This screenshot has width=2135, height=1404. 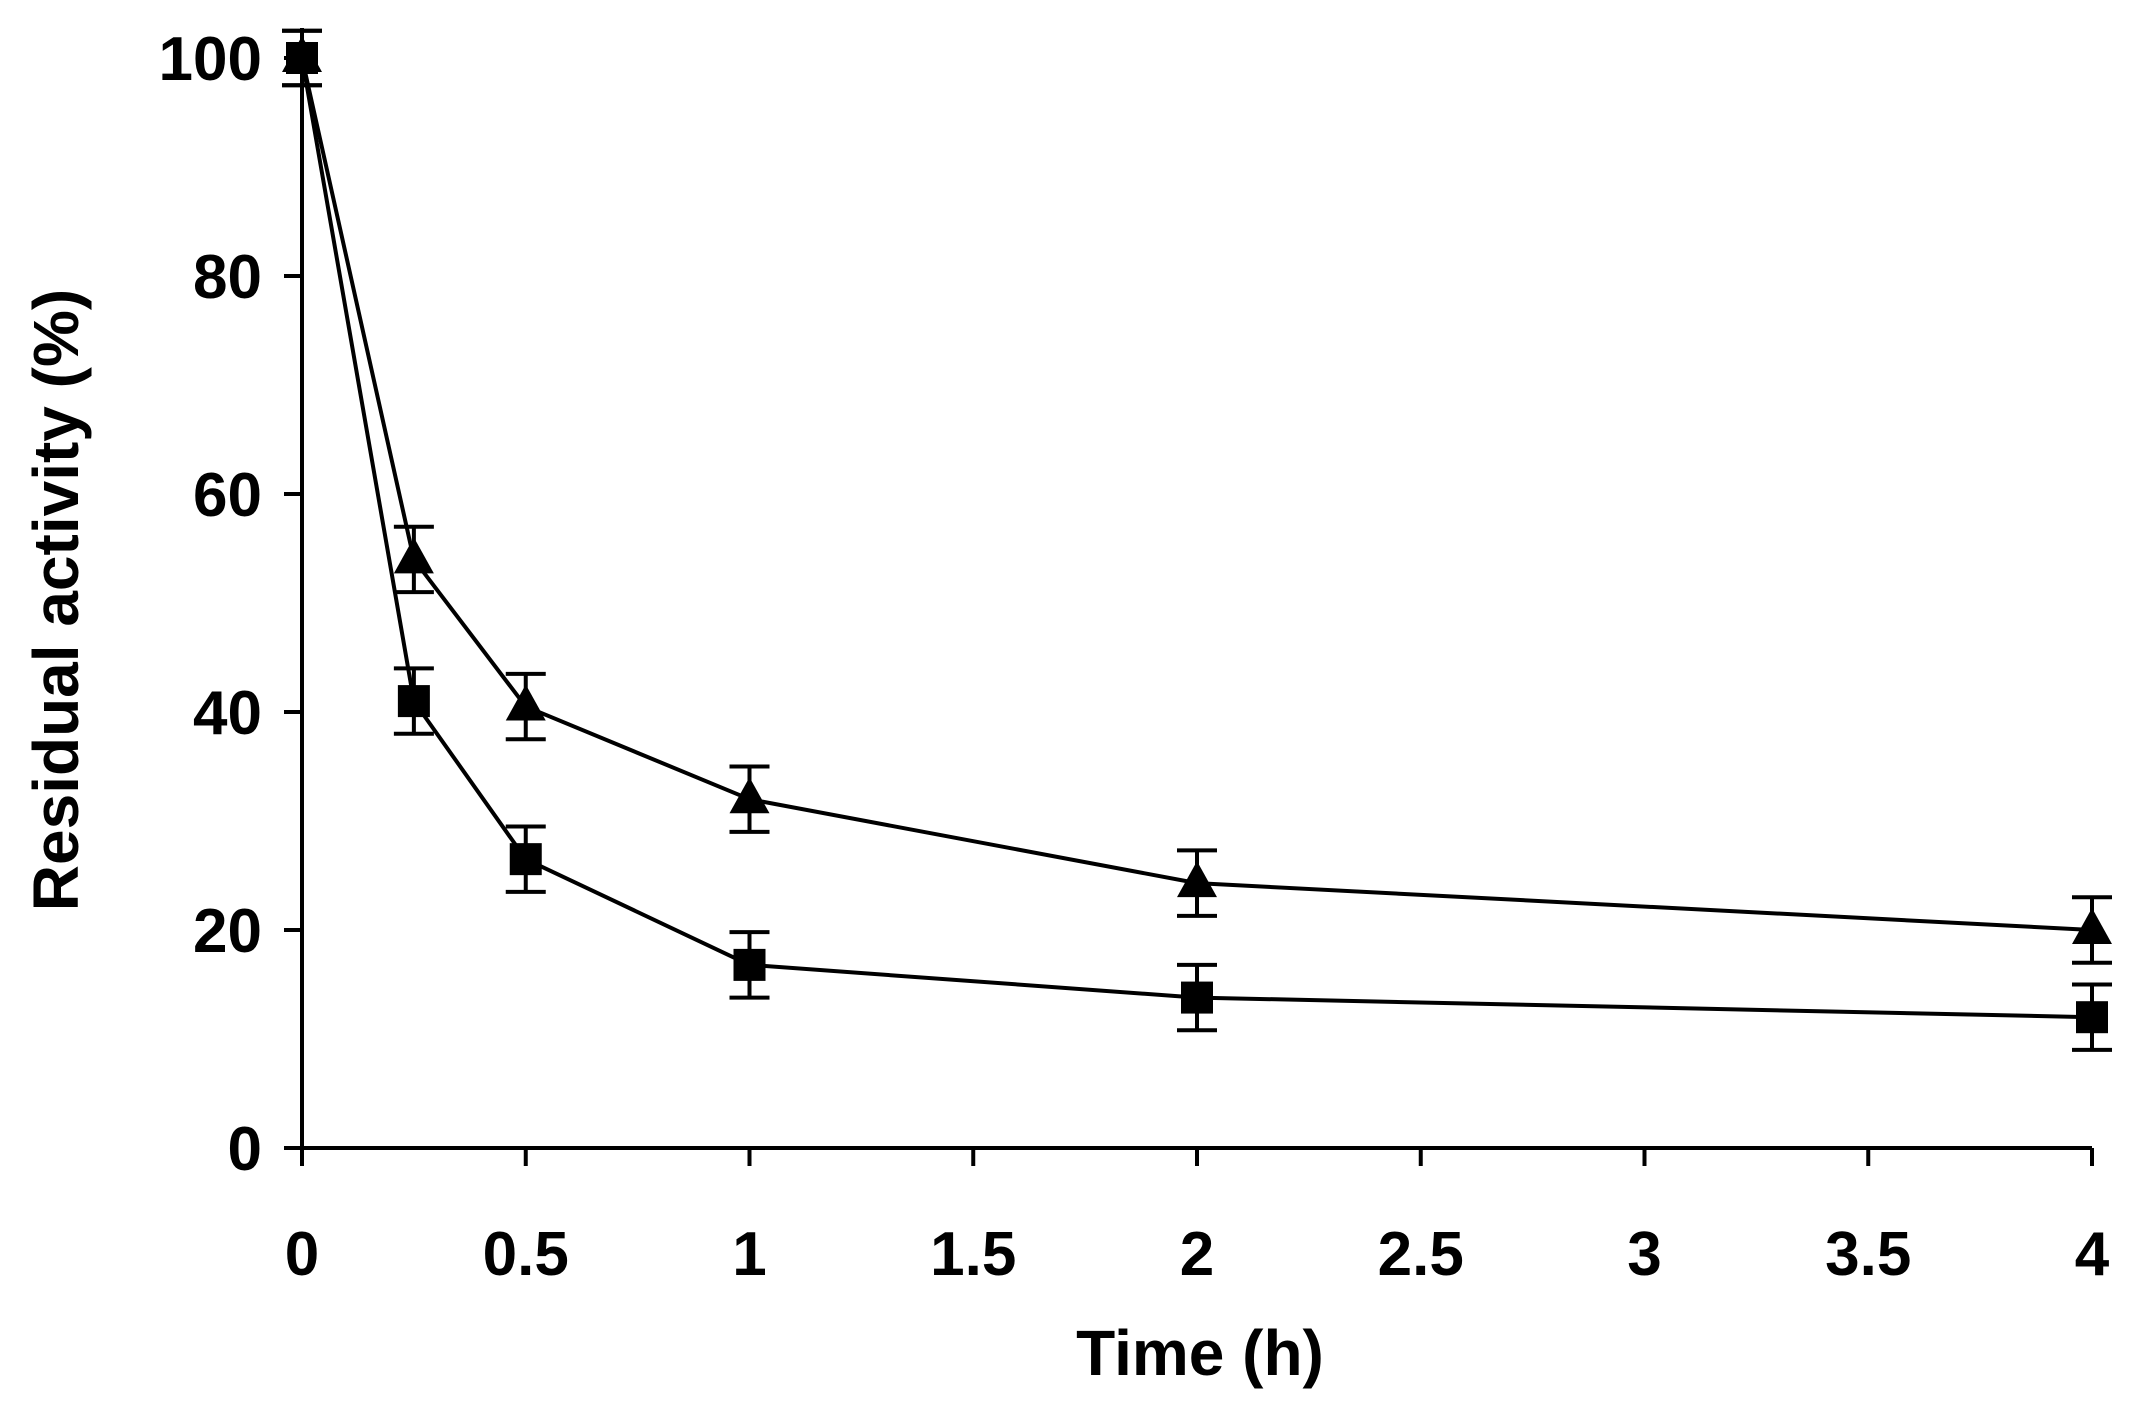 What do you see at coordinates (1868, 1254) in the screenshot?
I see `x-tick-label: 3.5` at bounding box center [1868, 1254].